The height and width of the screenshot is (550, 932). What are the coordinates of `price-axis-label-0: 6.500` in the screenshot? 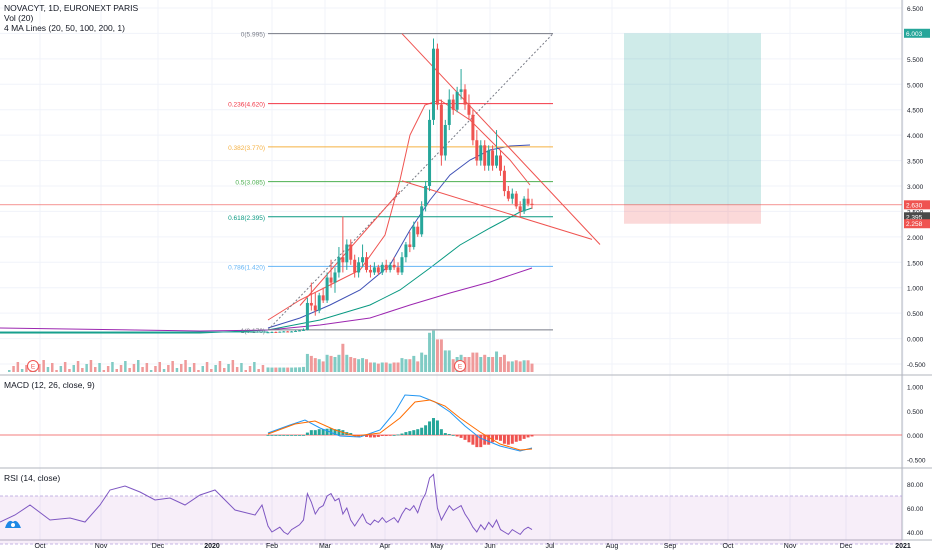 It's located at (915, 9).